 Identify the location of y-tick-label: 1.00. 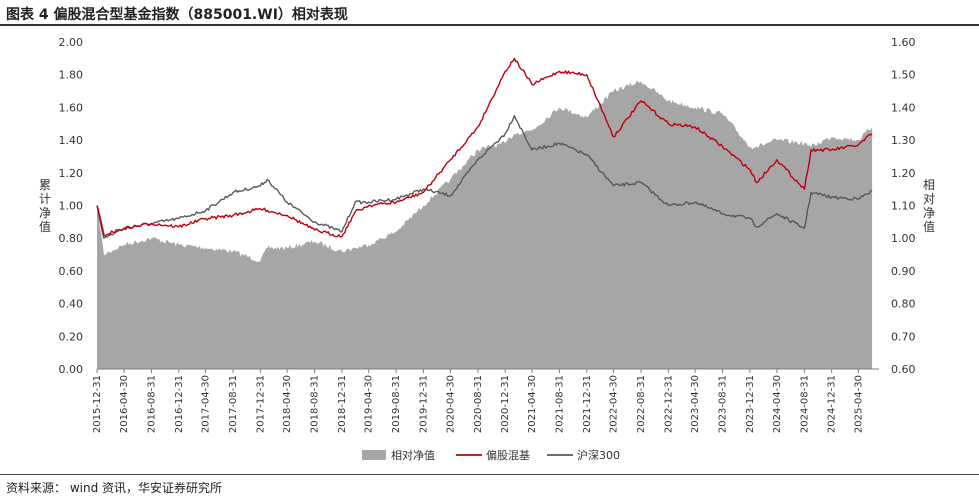
(71, 206).